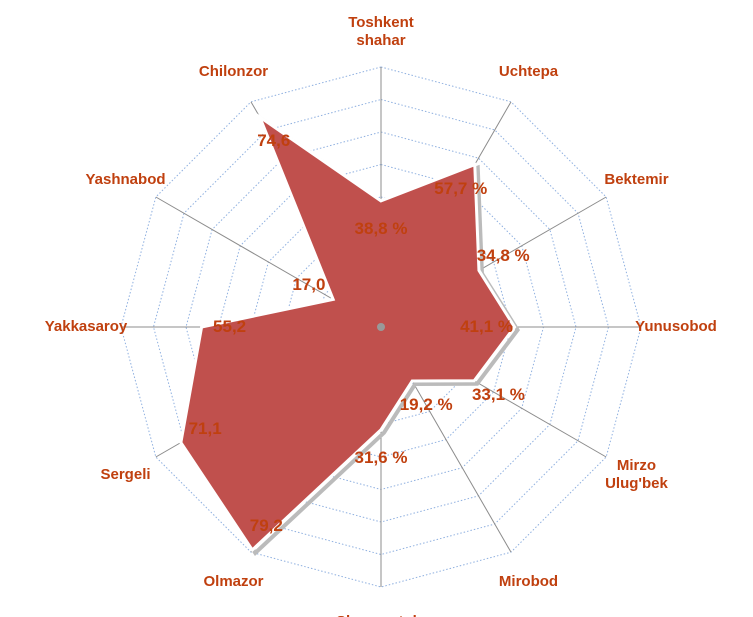 This screenshot has height=617, width=753. Describe the element at coordinates (86, 326) in the screenshot. I see `category-label: Yakkasaroy` at that location.